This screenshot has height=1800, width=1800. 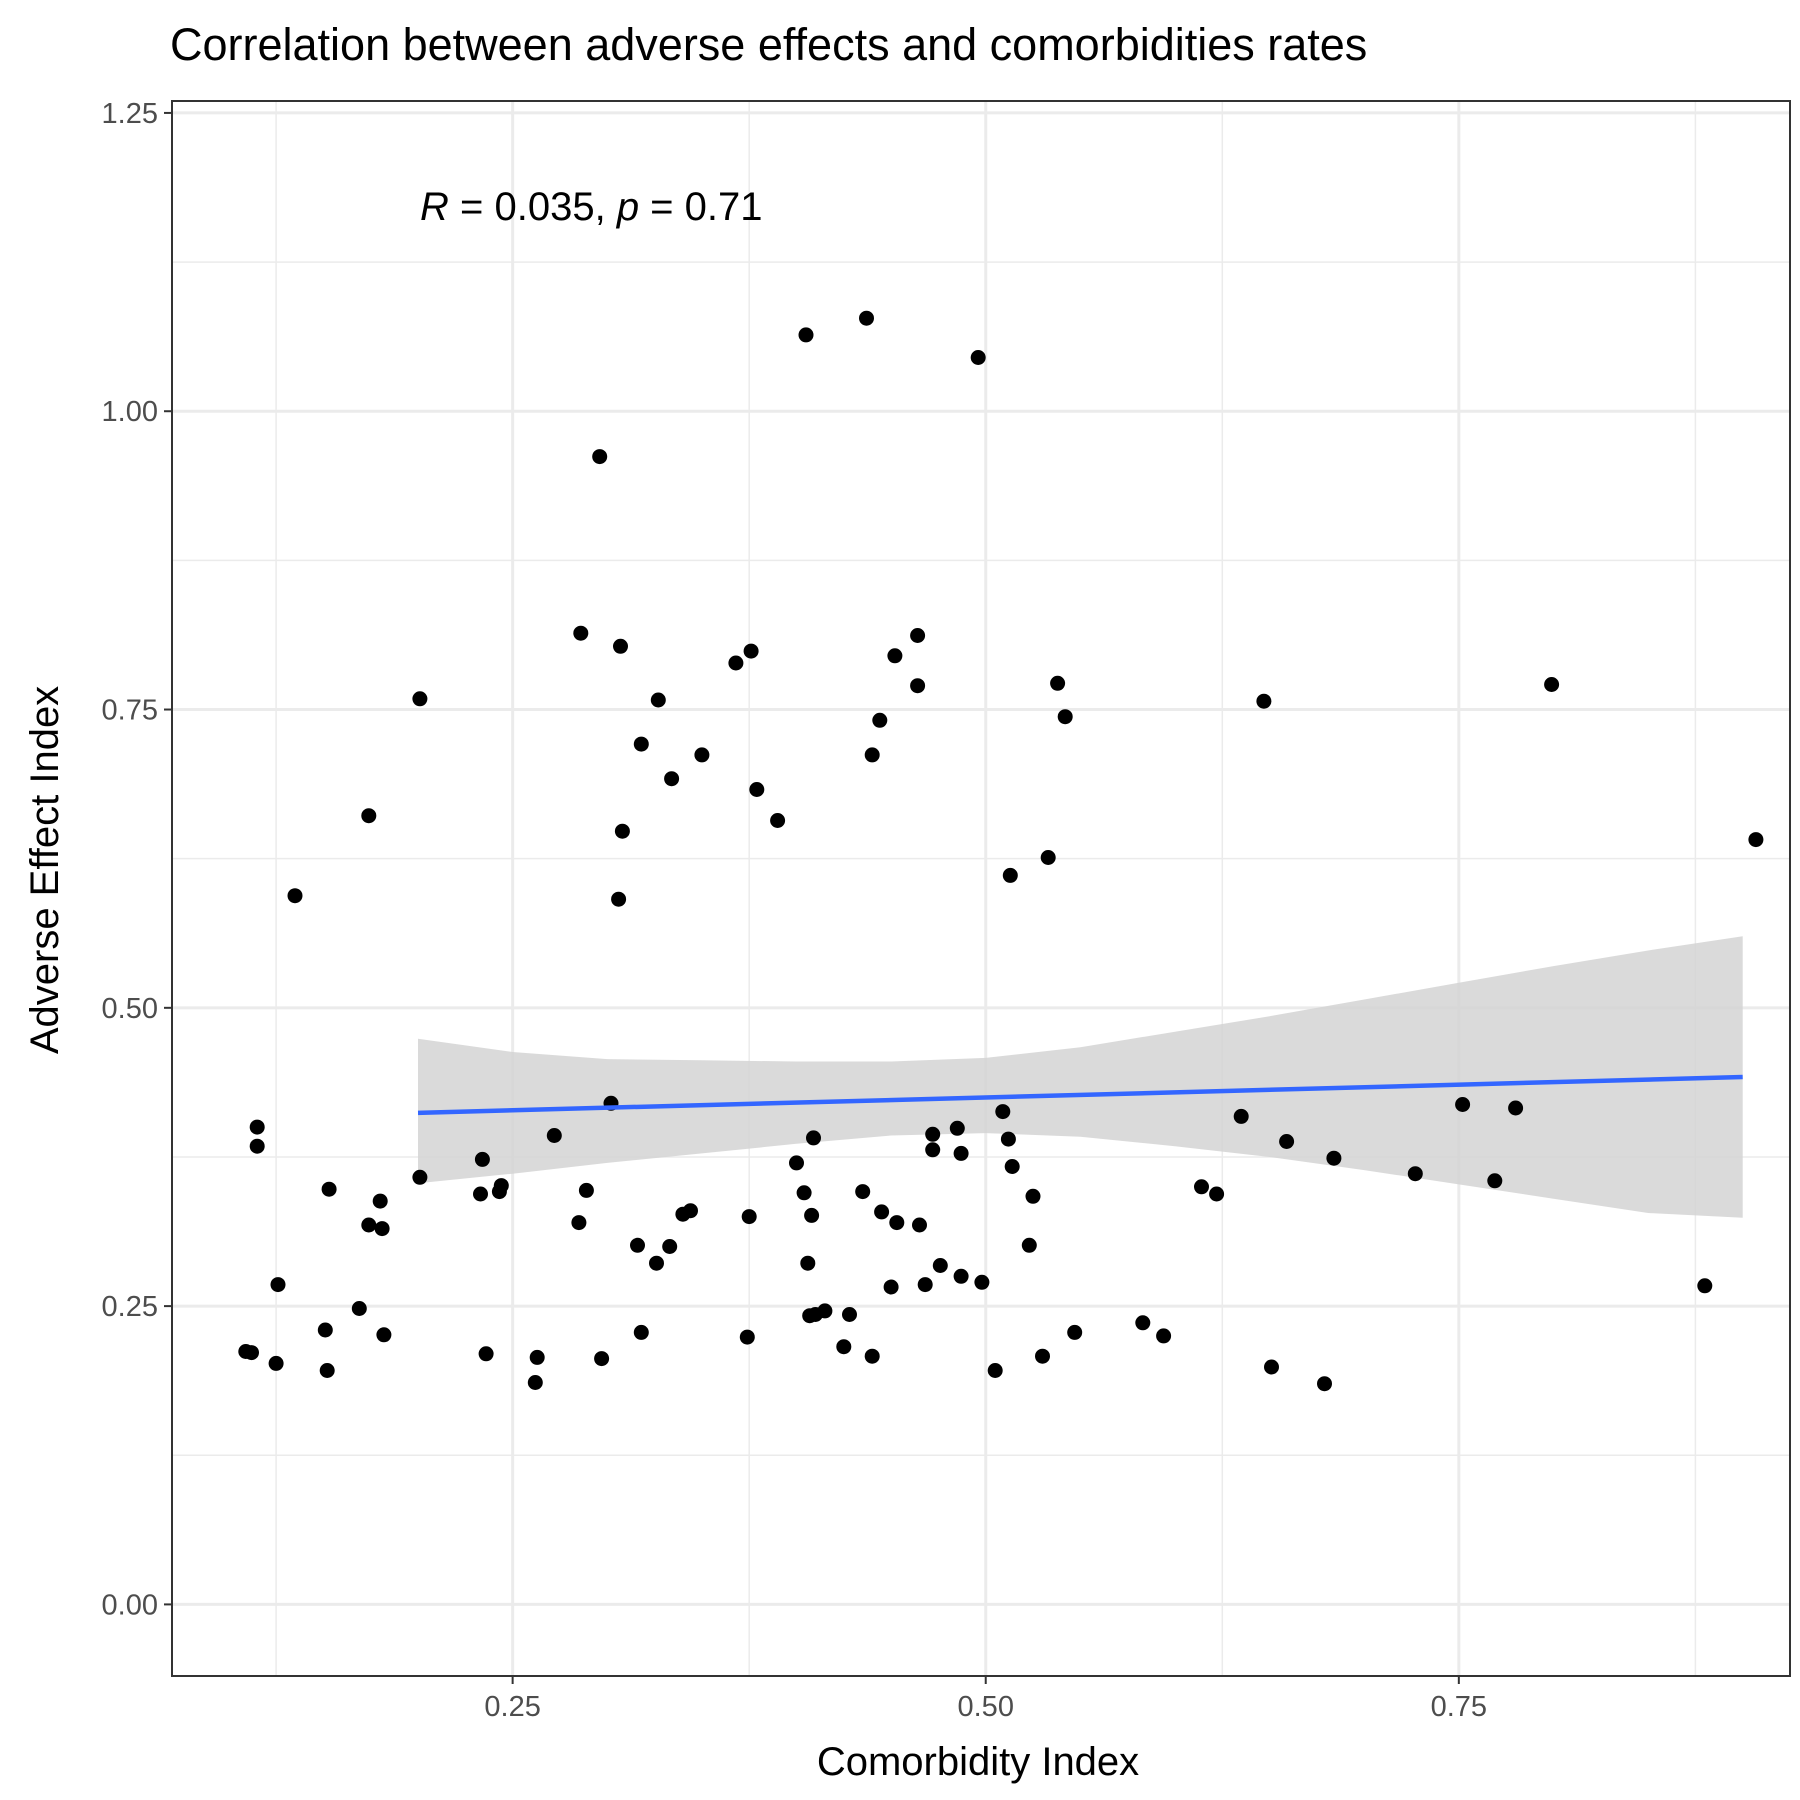 I want to click on x-tick-label: 0.25, so click(x=512, y=1707).